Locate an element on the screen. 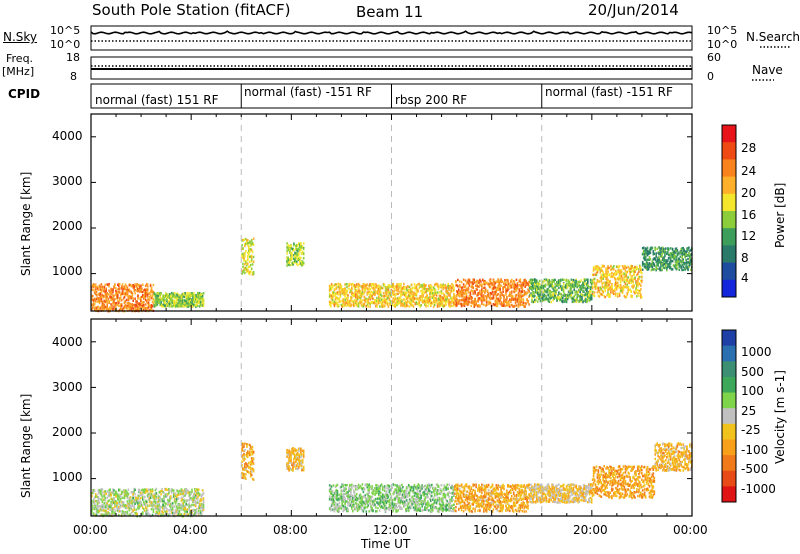 The width and height of the screenshot is (800, 554). x-axis-title: Time UT is located at coordinates (386, 544).